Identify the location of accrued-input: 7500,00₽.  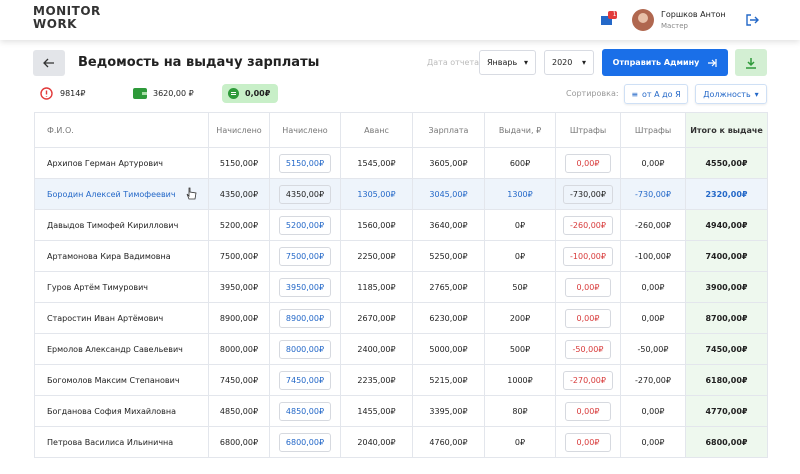
(305, 256).